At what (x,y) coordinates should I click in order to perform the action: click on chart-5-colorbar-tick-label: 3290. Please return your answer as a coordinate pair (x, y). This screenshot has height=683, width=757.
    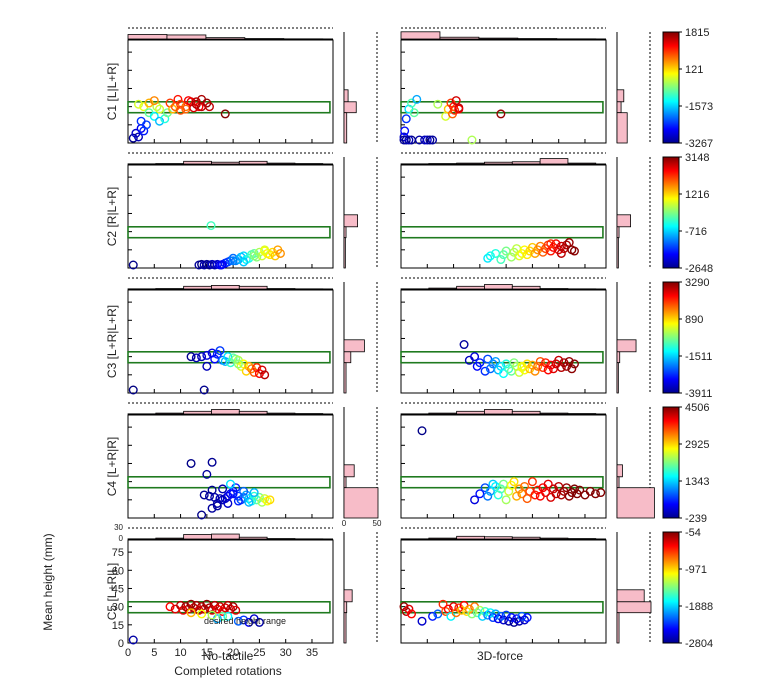
    Looking at the image, I should click on (697, 283).